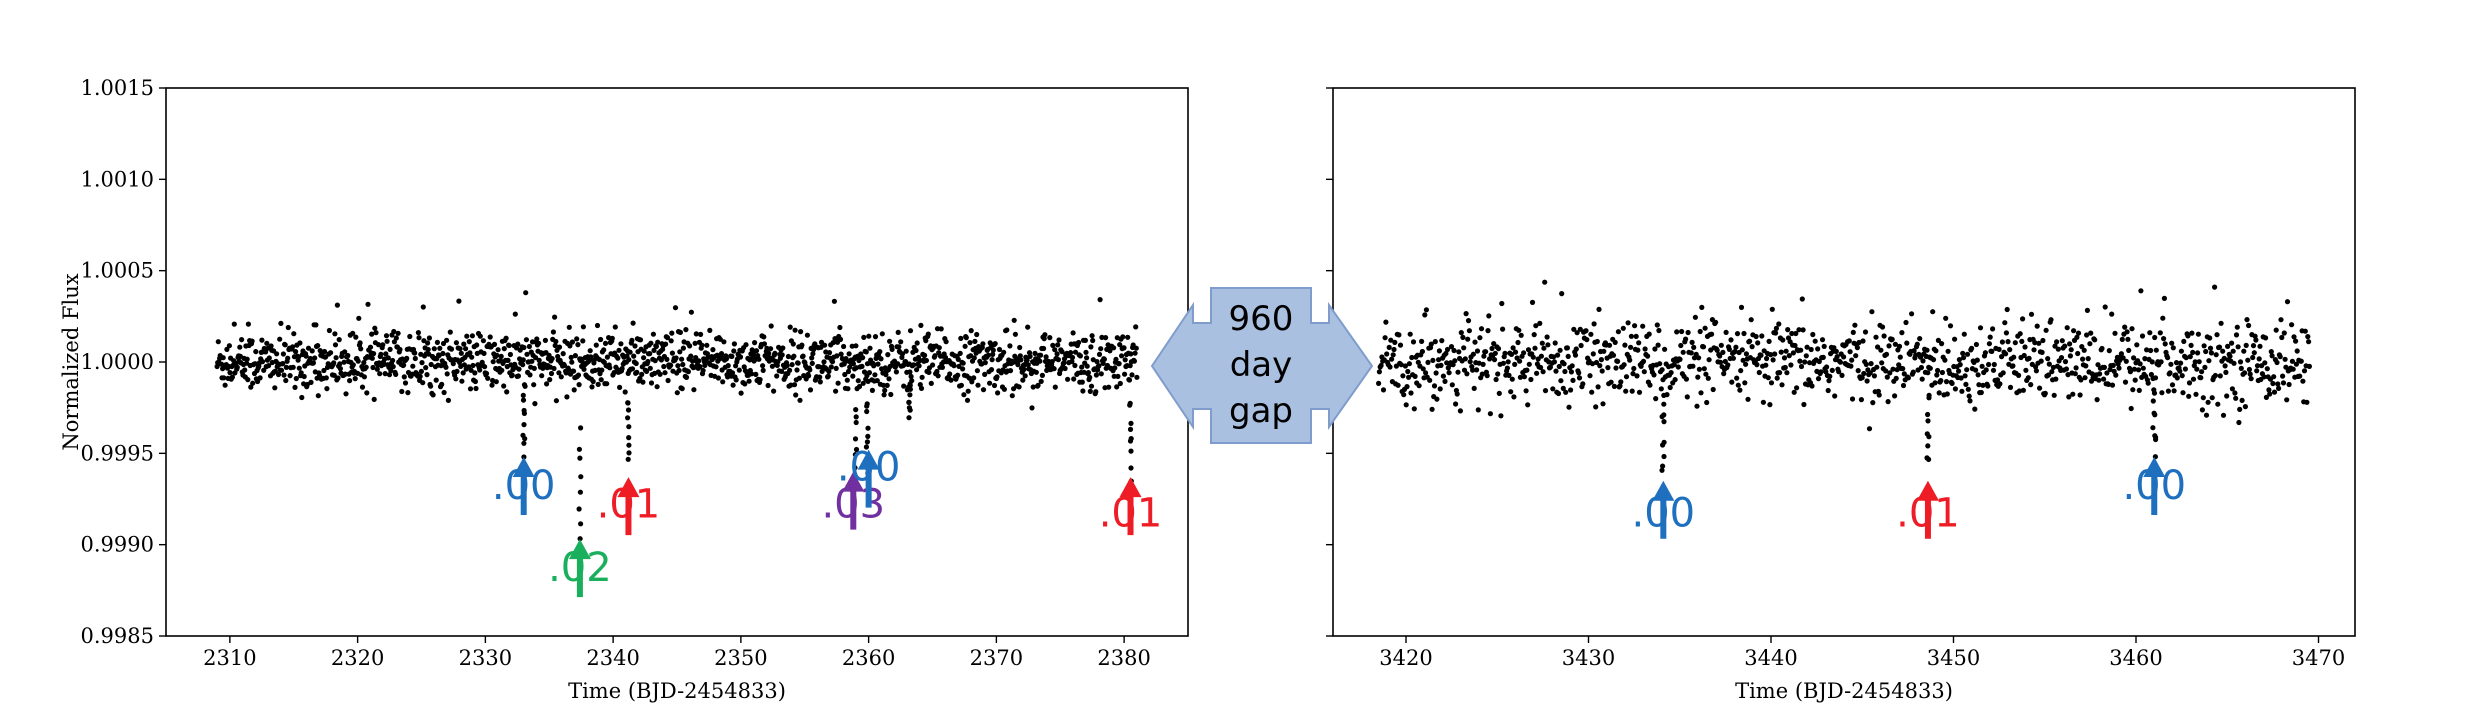 Image resolution: width=2477 pixels, height=716 pixels. Describe the element at coordinates (1130, 506) in the screenshot. I see `transit-annotation: .01` at that location.